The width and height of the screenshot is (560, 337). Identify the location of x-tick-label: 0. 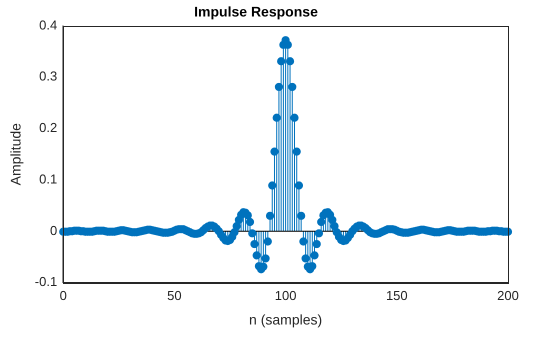
(63, 295).